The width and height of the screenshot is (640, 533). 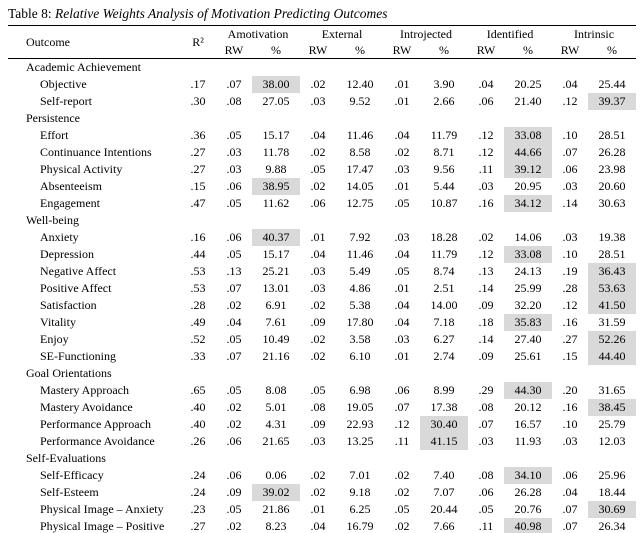 What do you see at coordinates (528, 339) in the screenshot?
I see `pct-cell: 27.40` at bounding box center [528, 339].